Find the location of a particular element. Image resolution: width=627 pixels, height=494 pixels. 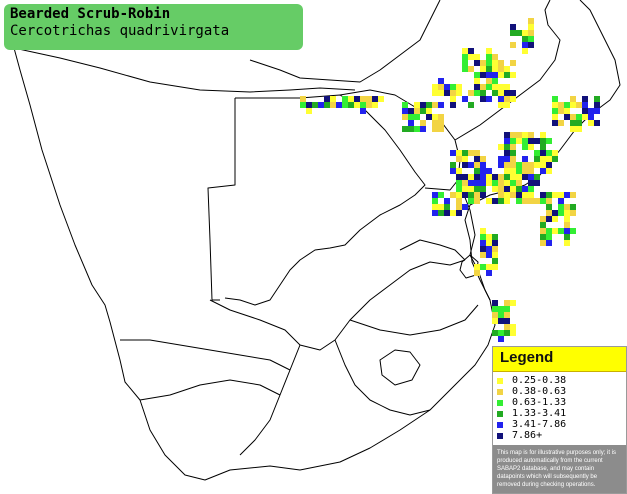

legend-header: Legend is located at coordinates (559, 359).